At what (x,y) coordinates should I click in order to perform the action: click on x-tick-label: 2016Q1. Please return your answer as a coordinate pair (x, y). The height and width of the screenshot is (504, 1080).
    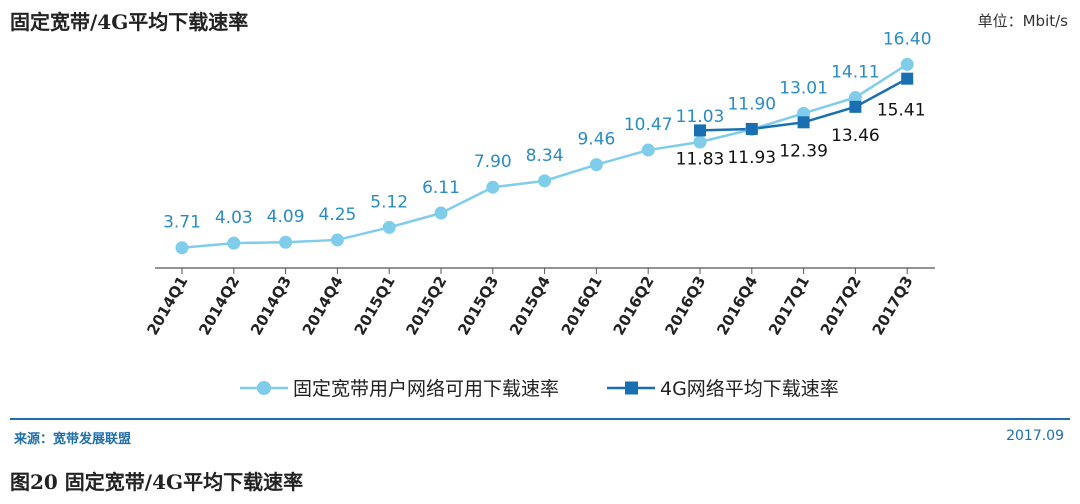
    Looking at the image, I should click on (582, 305).